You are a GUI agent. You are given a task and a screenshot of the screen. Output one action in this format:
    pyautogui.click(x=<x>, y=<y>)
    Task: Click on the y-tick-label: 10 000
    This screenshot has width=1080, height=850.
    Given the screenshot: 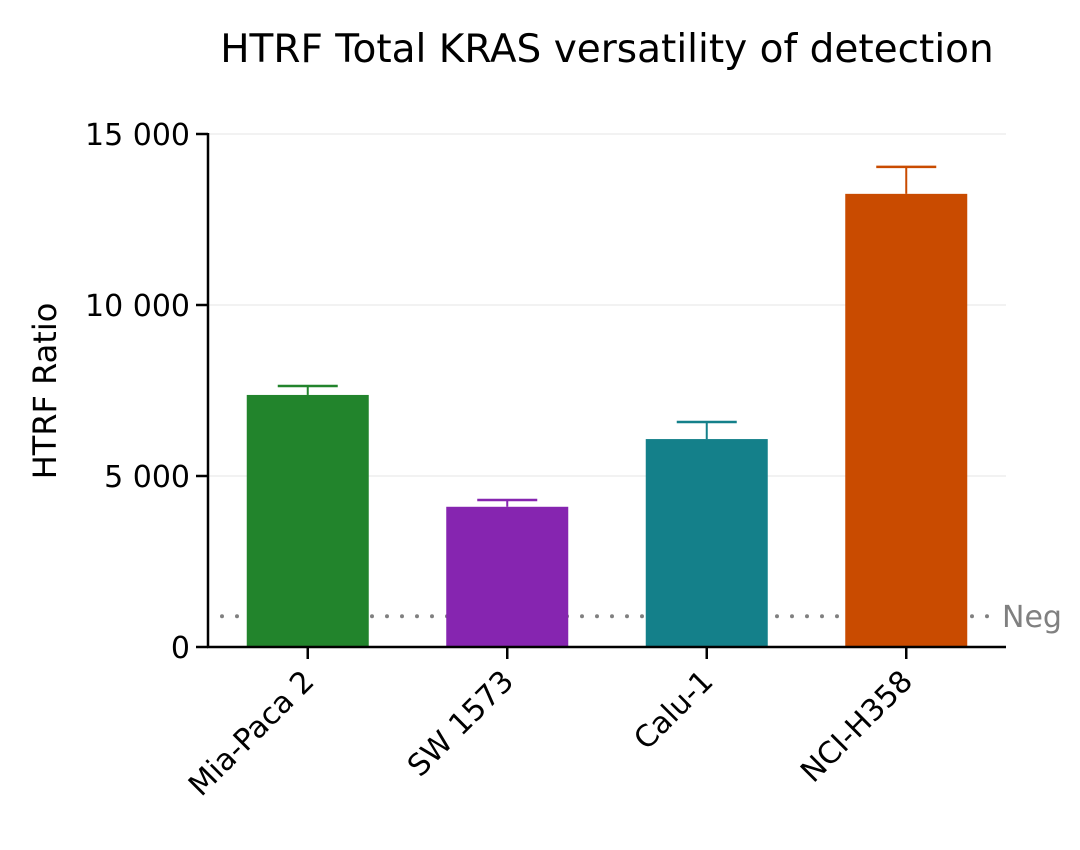 What is the action you would take?
    pyautogui.click(x=137, y=306)
    